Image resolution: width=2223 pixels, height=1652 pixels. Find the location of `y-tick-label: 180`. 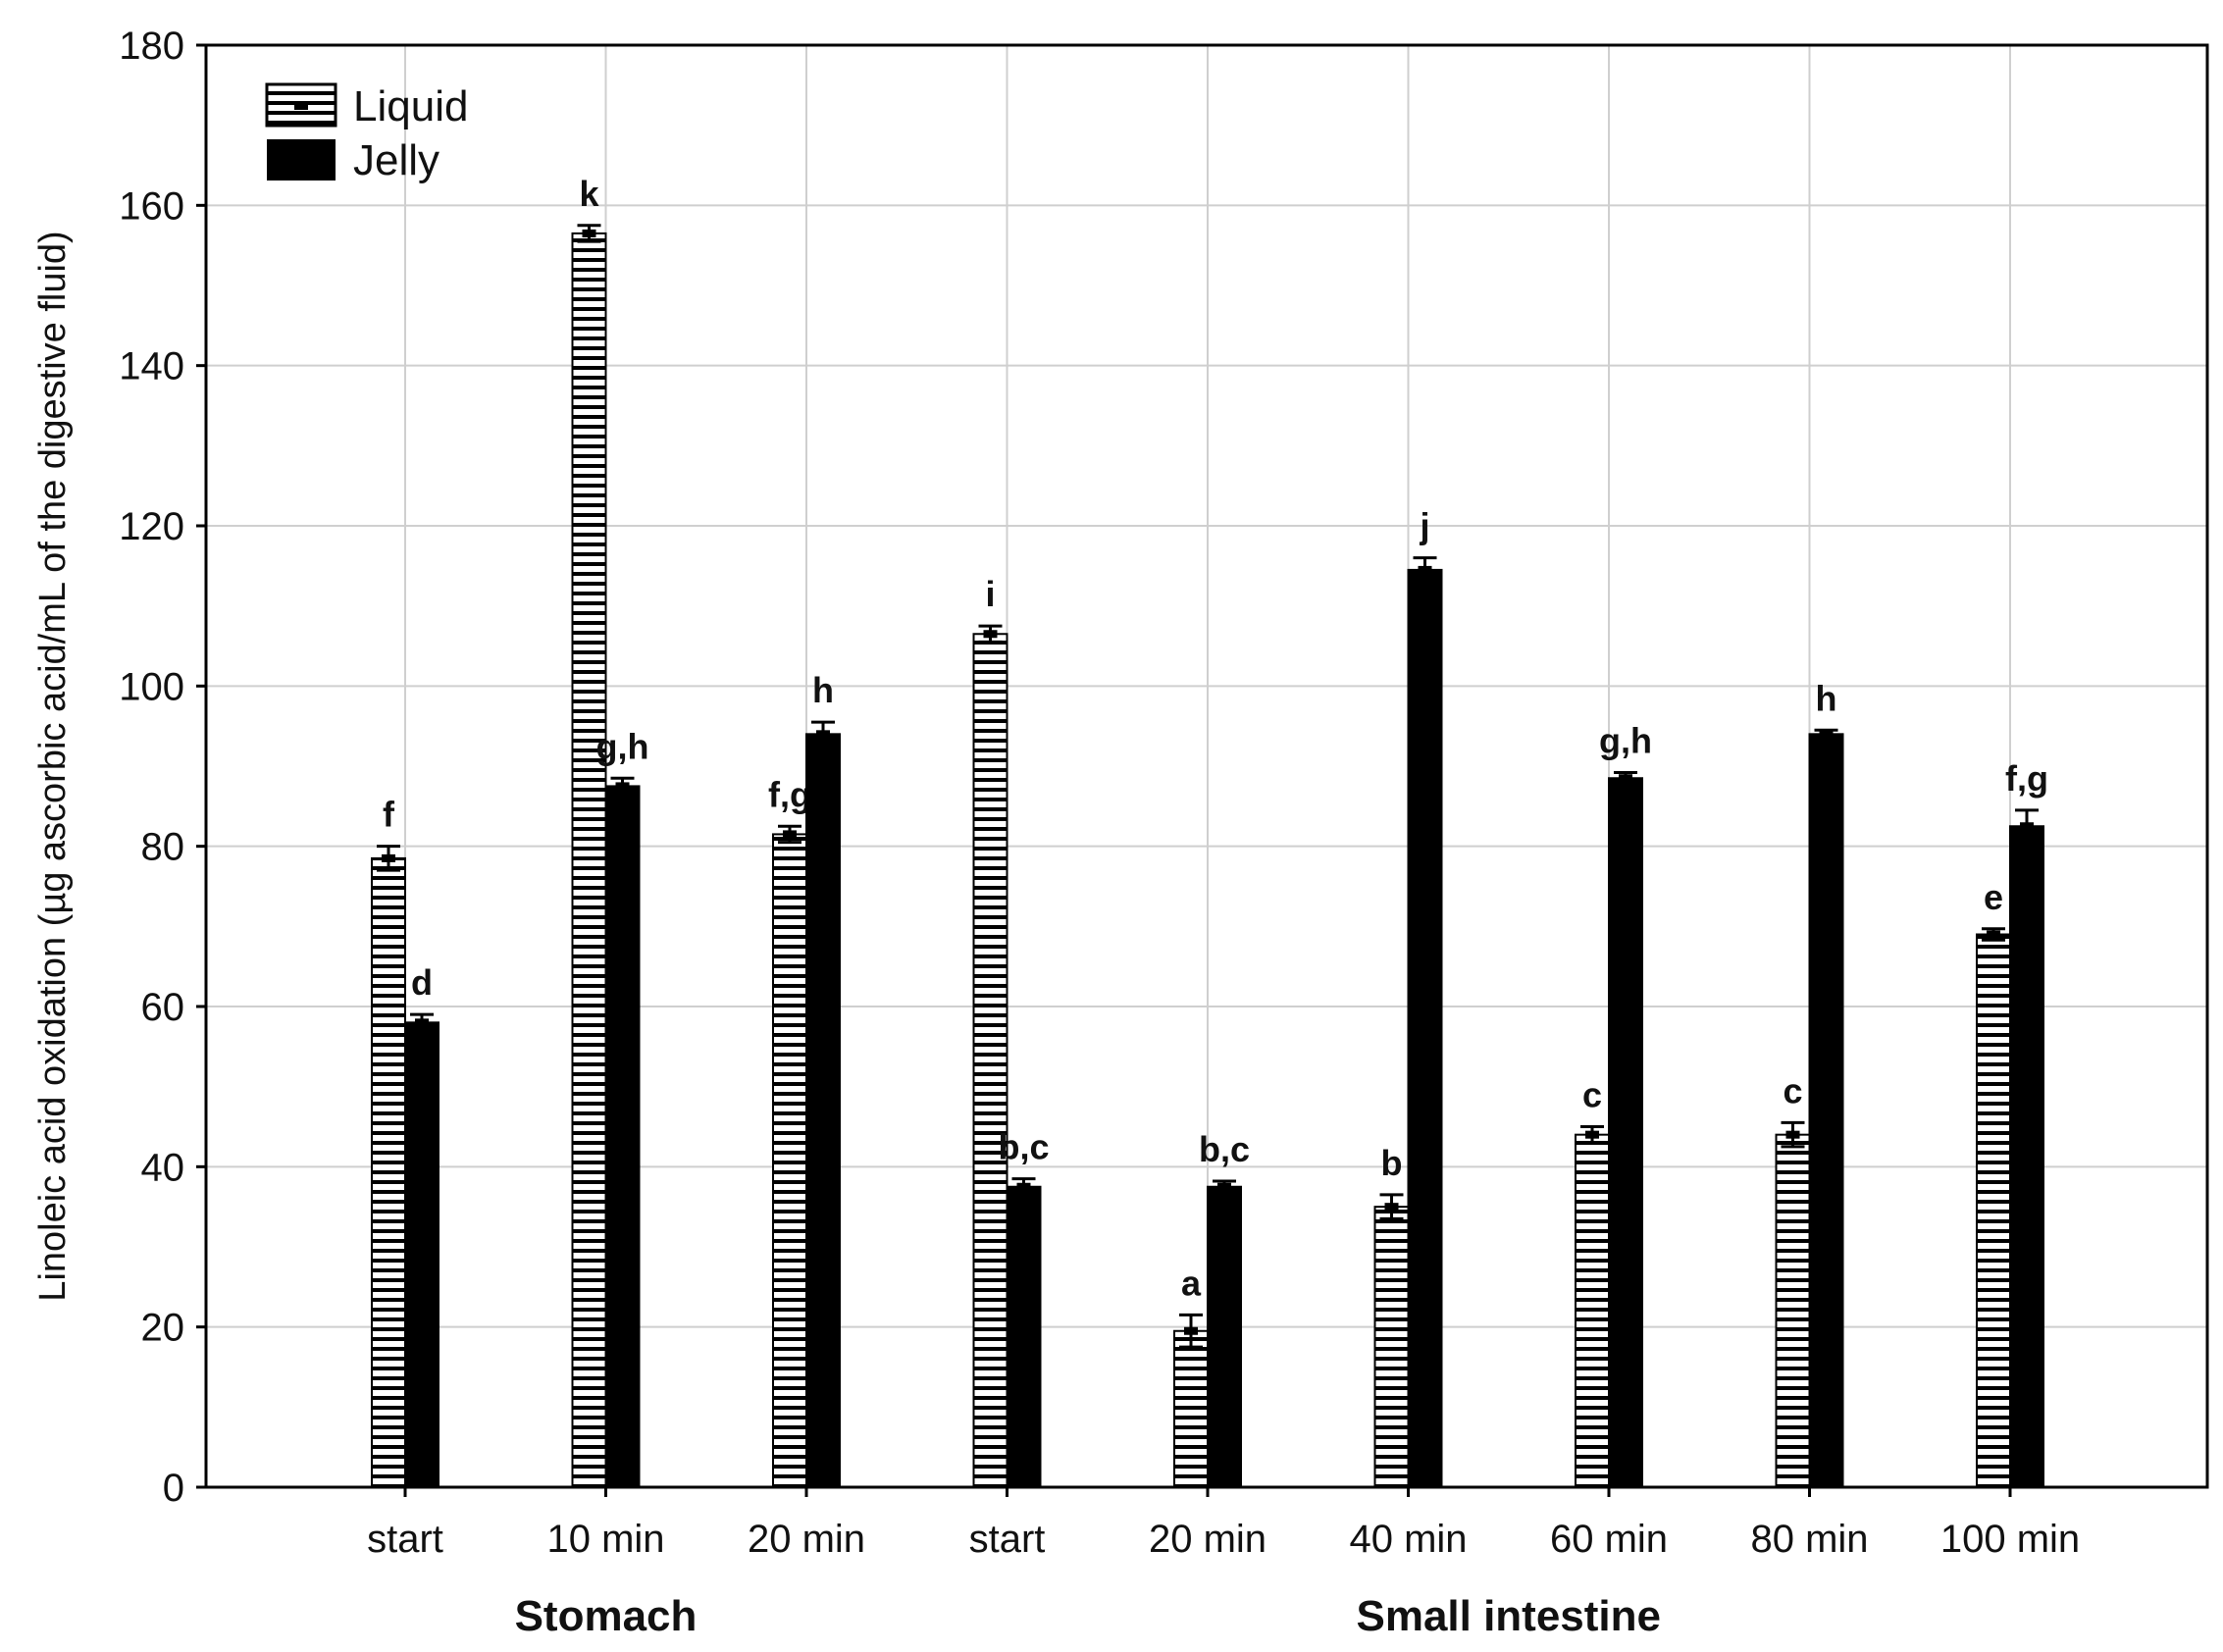

y-tick-label: 180 is located at coordinates (151, 46).